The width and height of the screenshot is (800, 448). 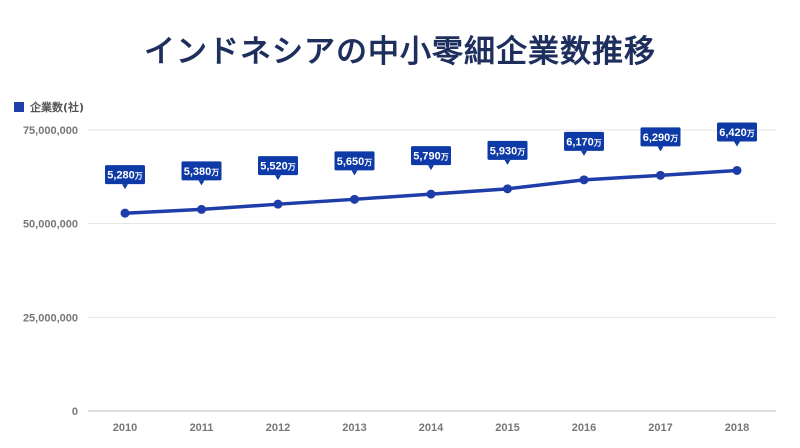 I want to click on legend: 企業数(社), so click(x=49, y=107).